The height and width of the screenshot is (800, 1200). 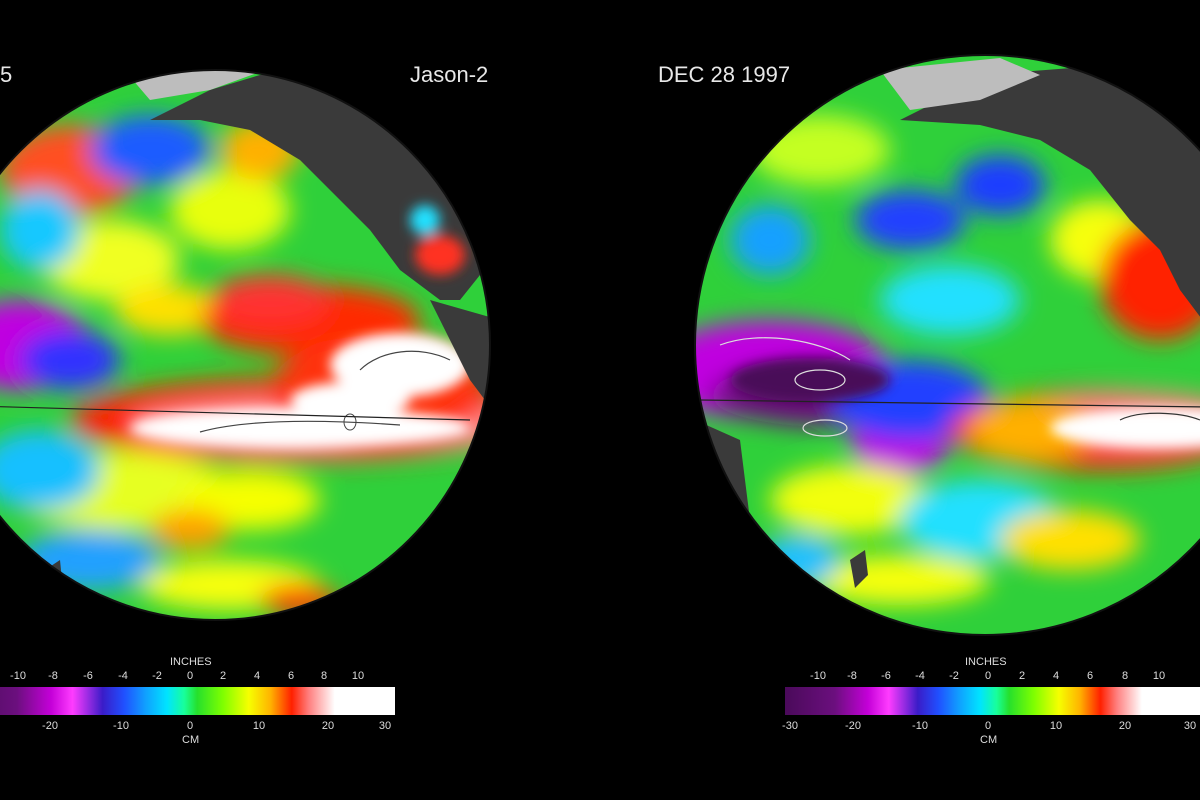 I want to click on date-label: 5, so click(x=6, y=74).